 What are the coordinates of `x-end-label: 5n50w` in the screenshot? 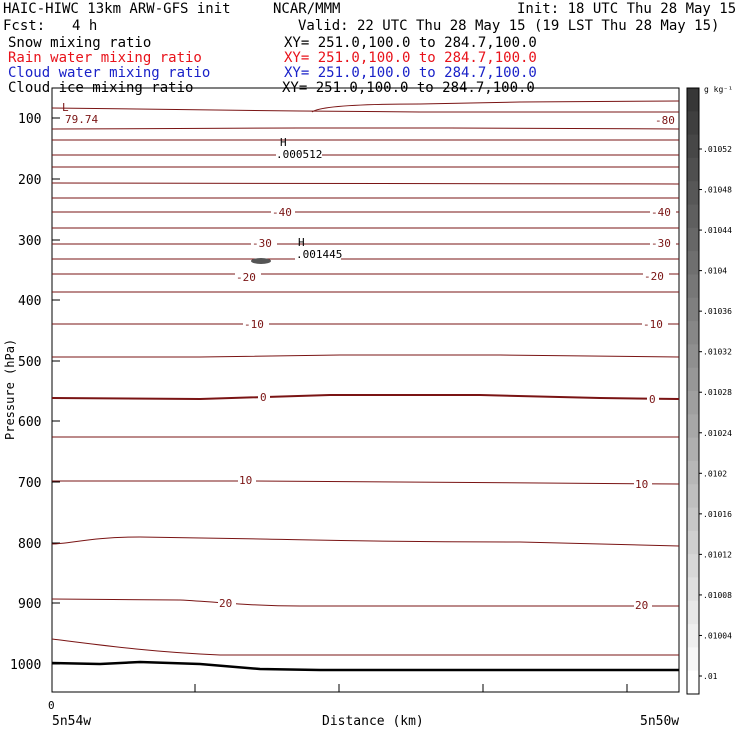 It's located at (659, 721).